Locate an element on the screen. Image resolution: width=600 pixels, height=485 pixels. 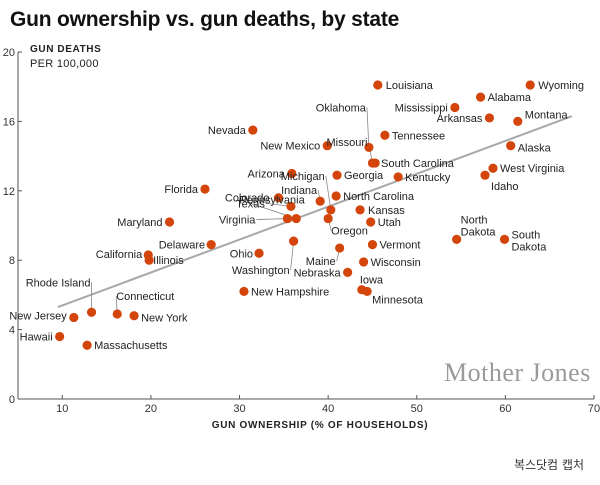
point-label: Maine is located at coordinates (321, 262).